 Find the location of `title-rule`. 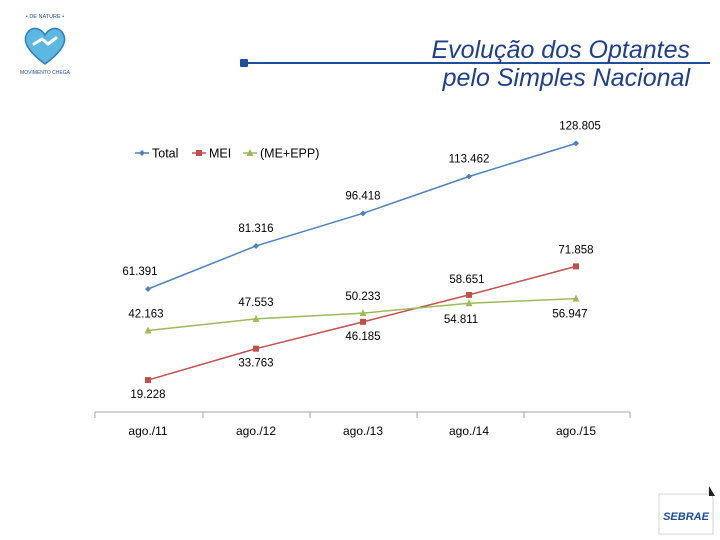

title-rule is located at coordinates (477, 63).